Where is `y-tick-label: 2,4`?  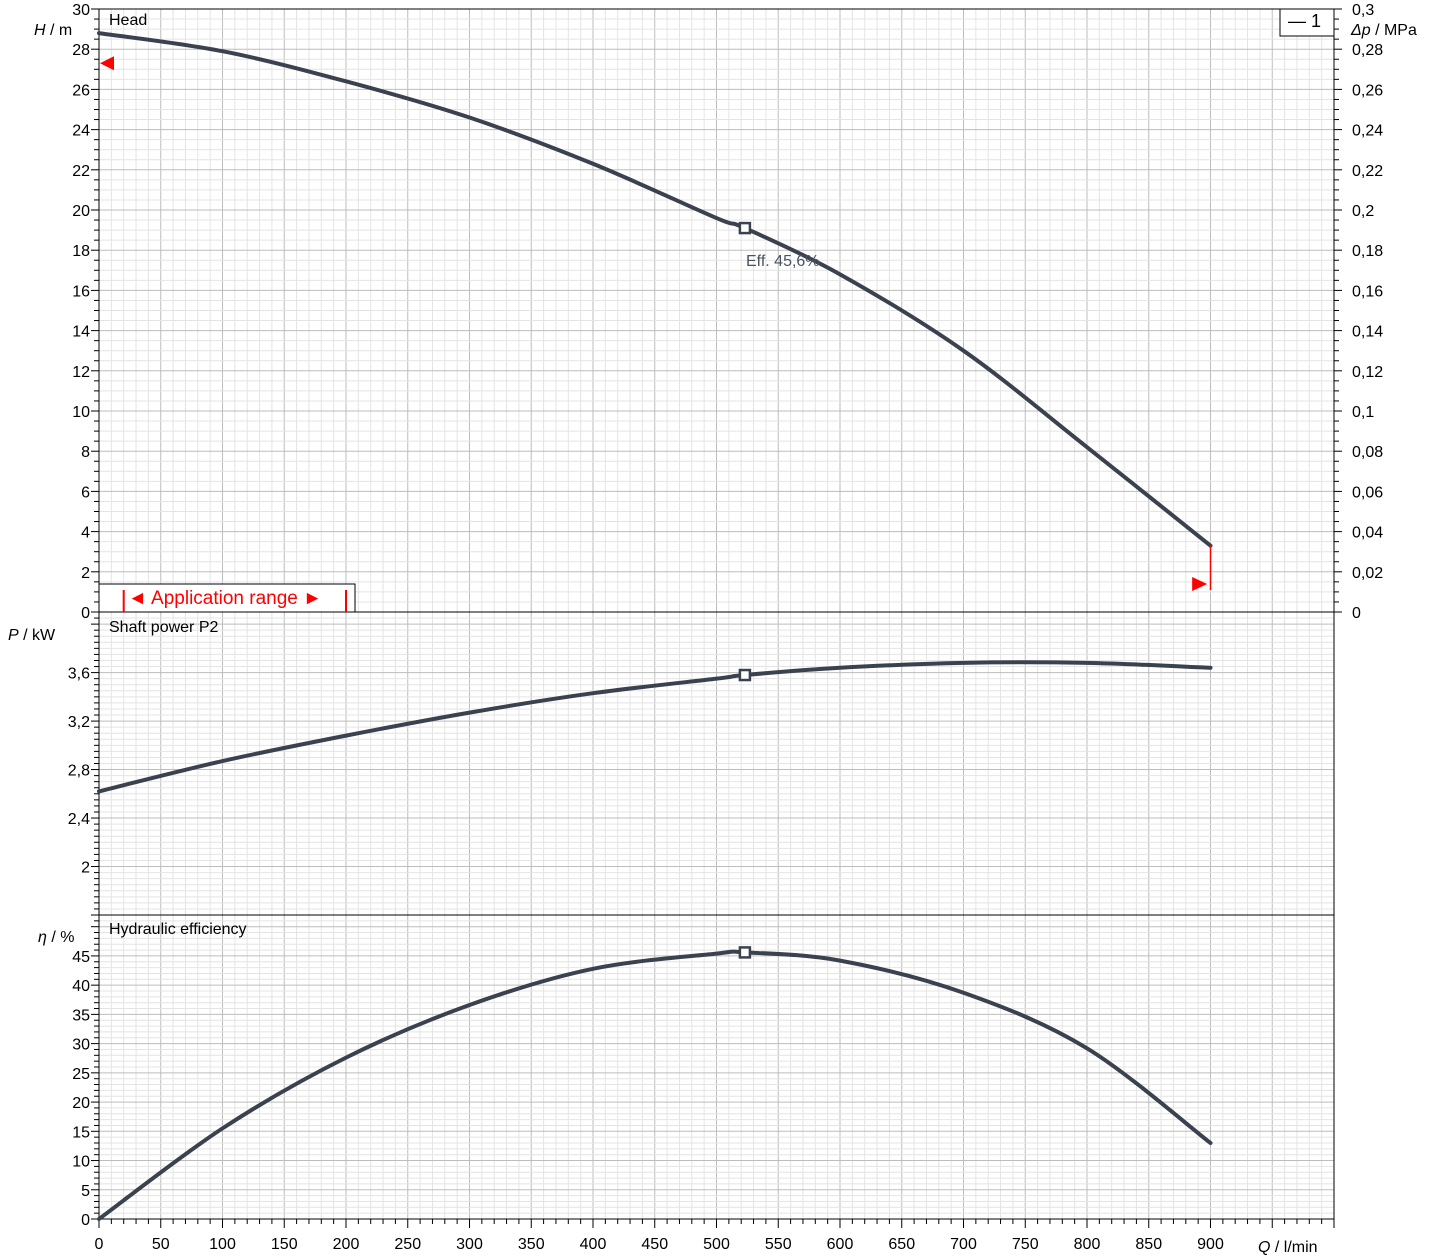
y-tick-label: 2,4 is located at coordinates (79, 819).